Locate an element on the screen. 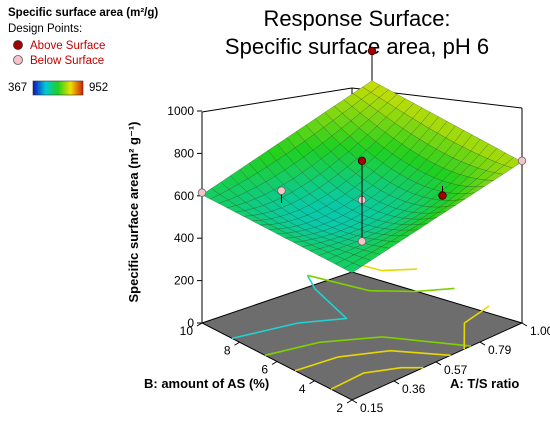 The height and width of the screenshot is (425, 550). legend-color-scale is located at coordinates (58, 88).